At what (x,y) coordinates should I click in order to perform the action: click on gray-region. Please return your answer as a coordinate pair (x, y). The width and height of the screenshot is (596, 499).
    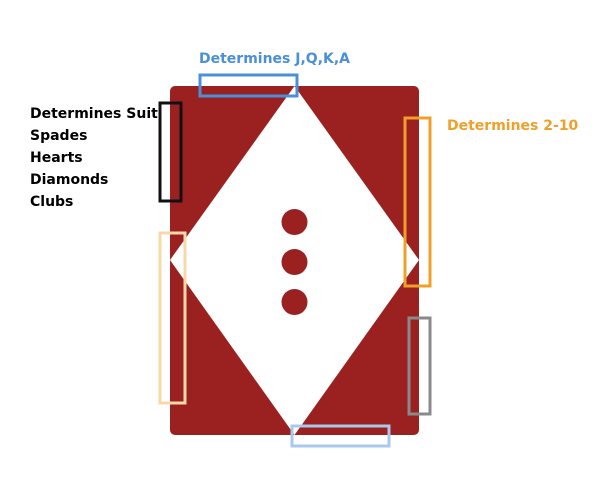
    Looking at the image, I should click on (419, 366).